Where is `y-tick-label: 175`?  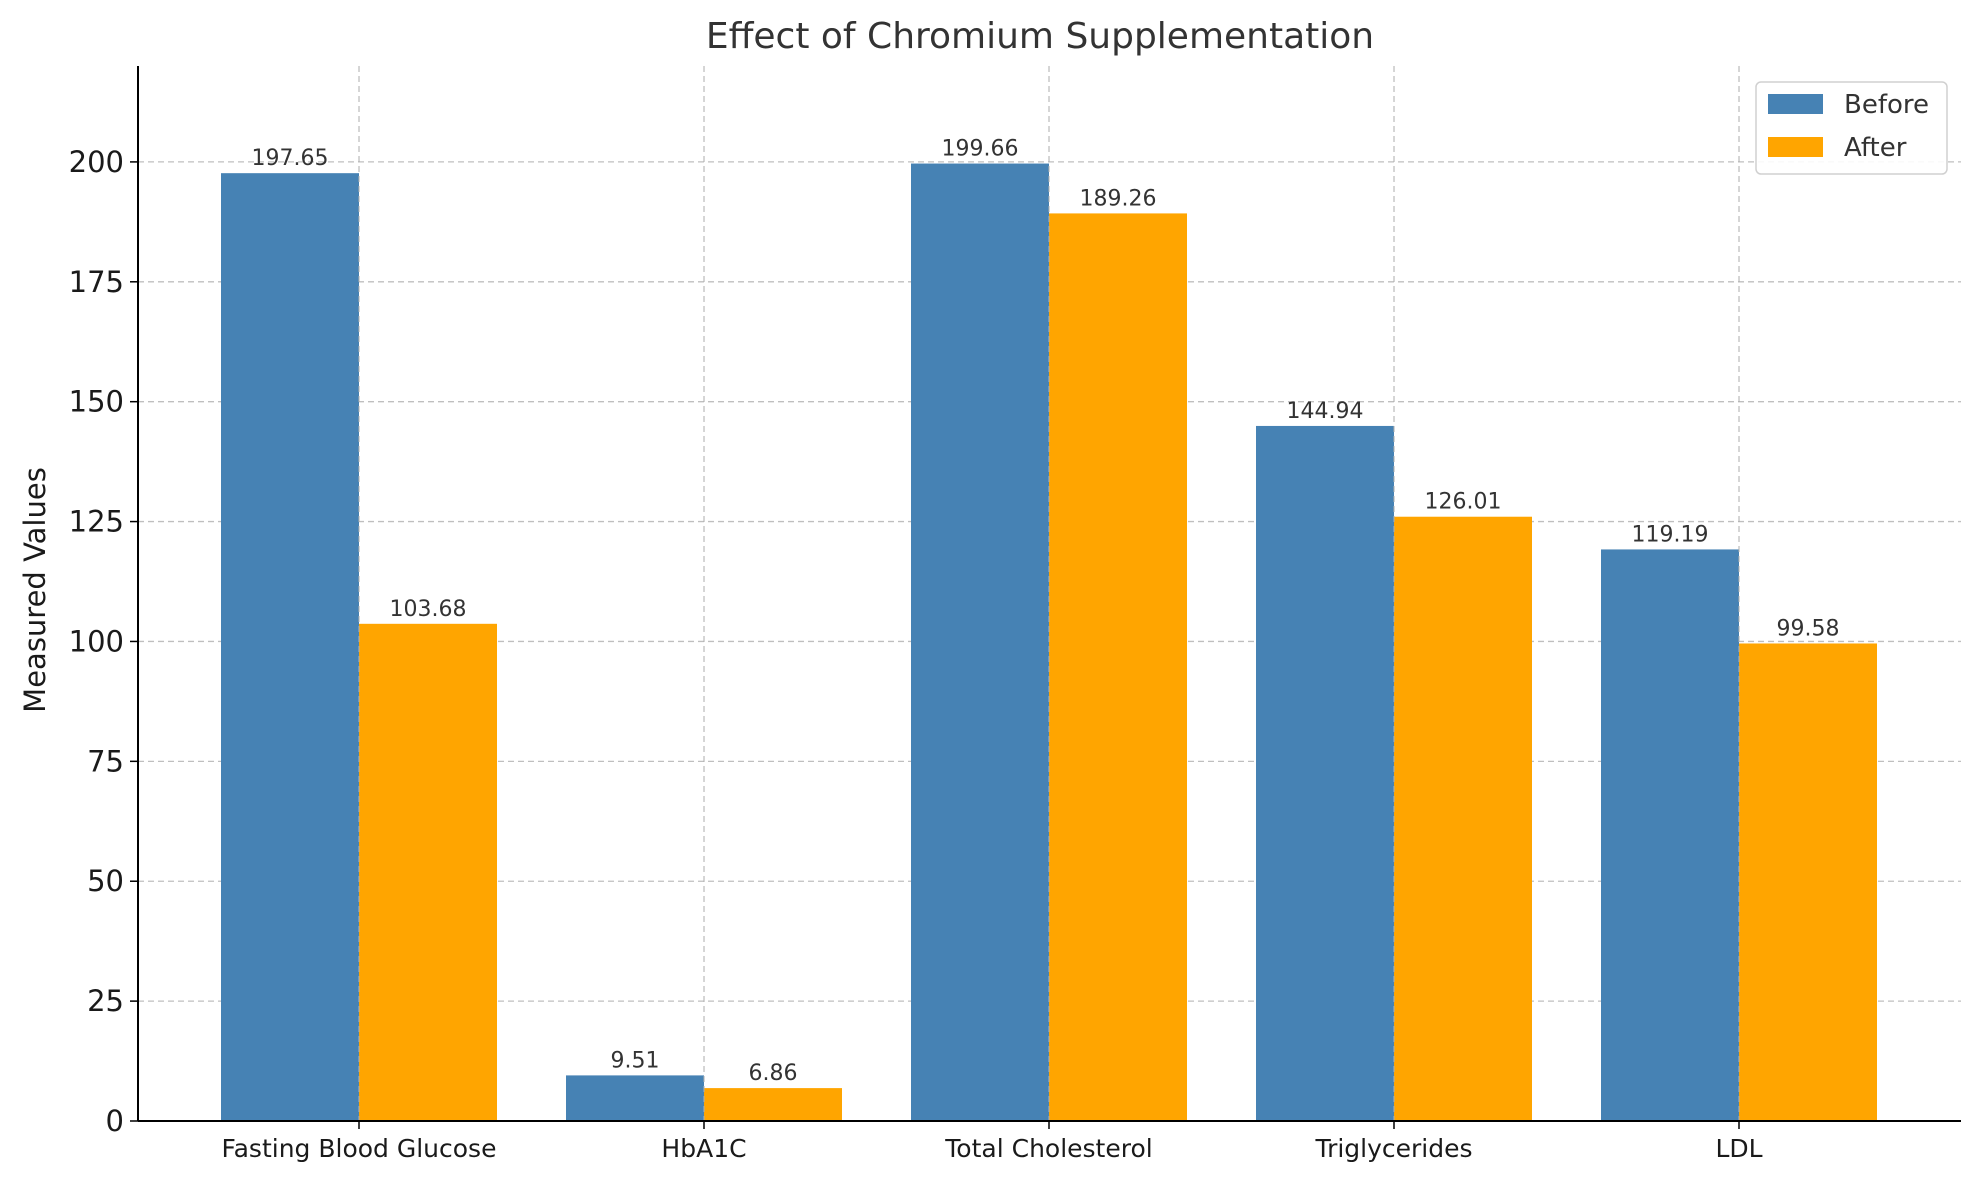 y-tick-label: 175 is located at coordinates (96, 282).